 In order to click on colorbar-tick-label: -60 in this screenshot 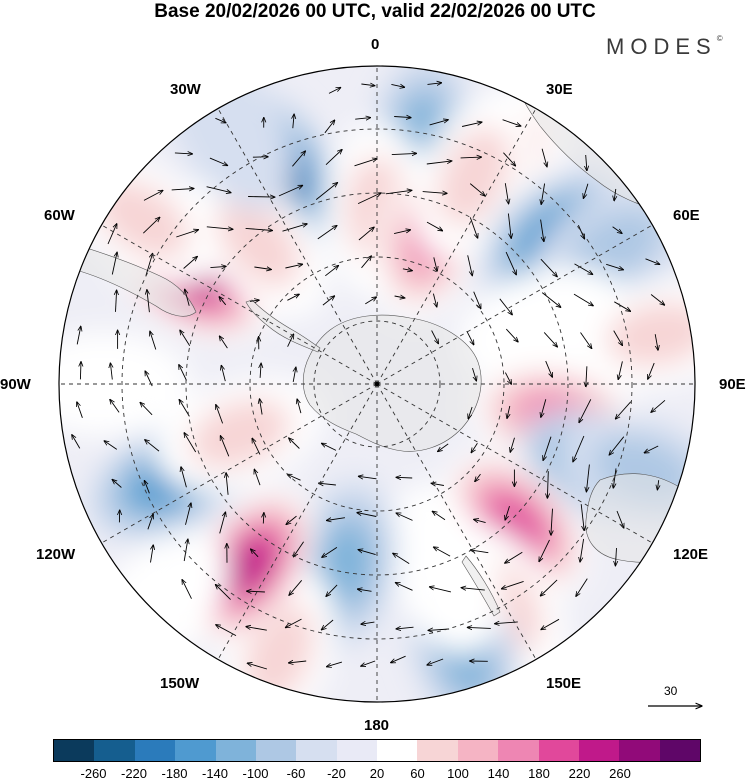, I will do `click(296, 773)`.